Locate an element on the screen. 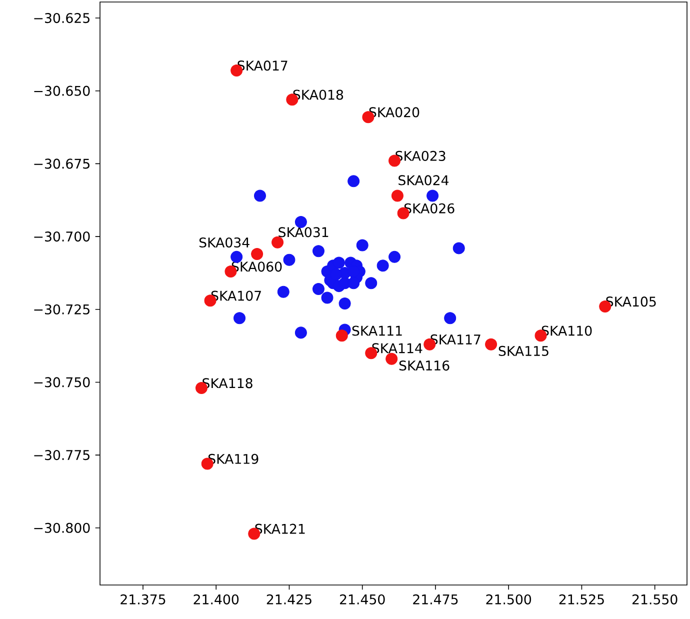 The image size is (690, 619). y-tick-label: −30.675 is located at coordinates (62, 163).